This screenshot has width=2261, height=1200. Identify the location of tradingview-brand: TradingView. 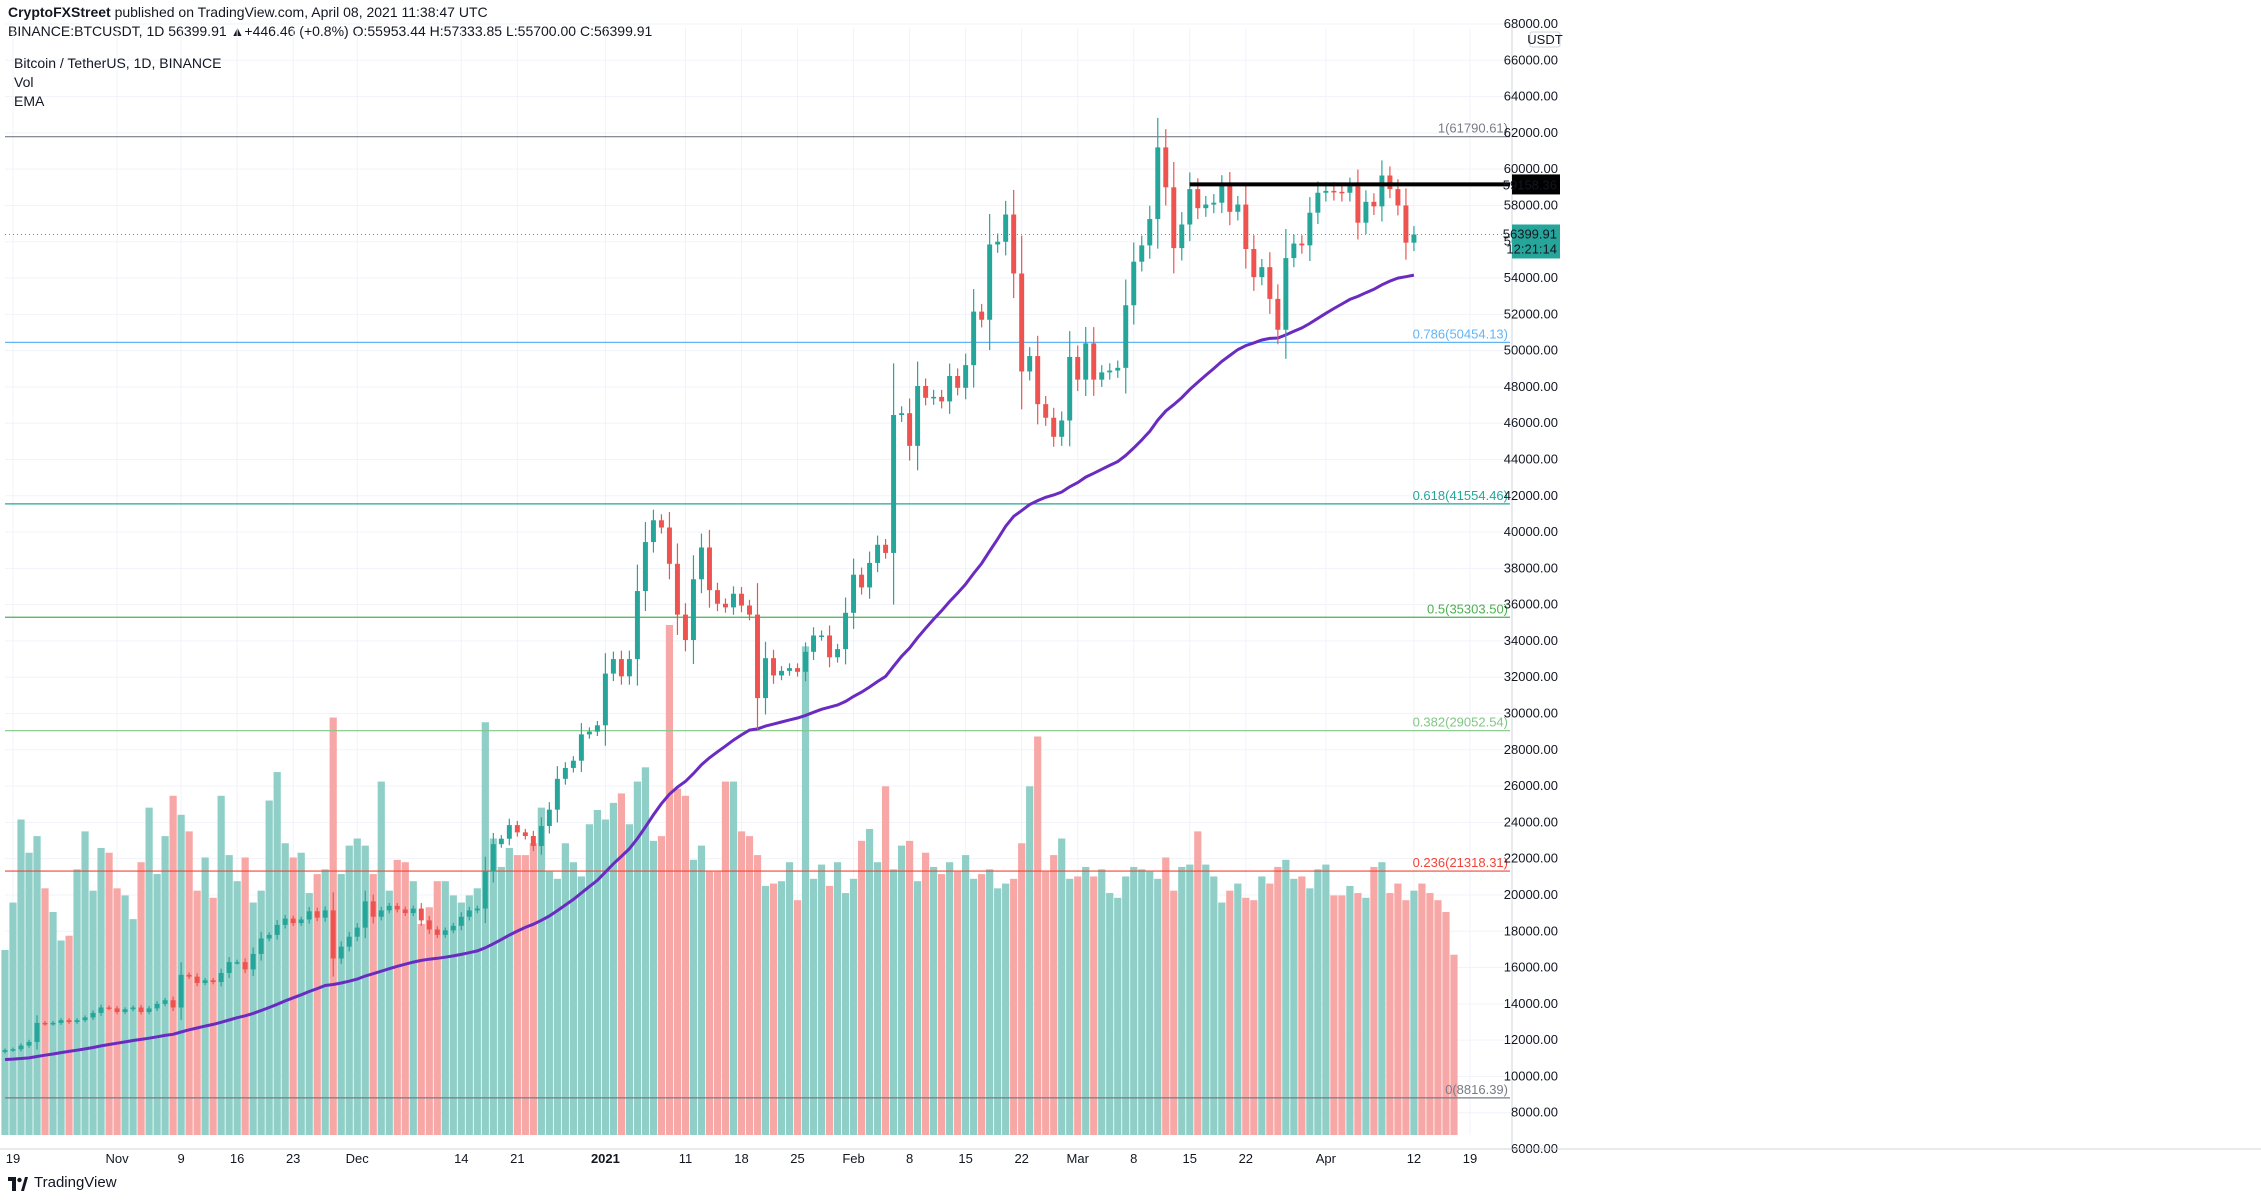
(75, 1182).